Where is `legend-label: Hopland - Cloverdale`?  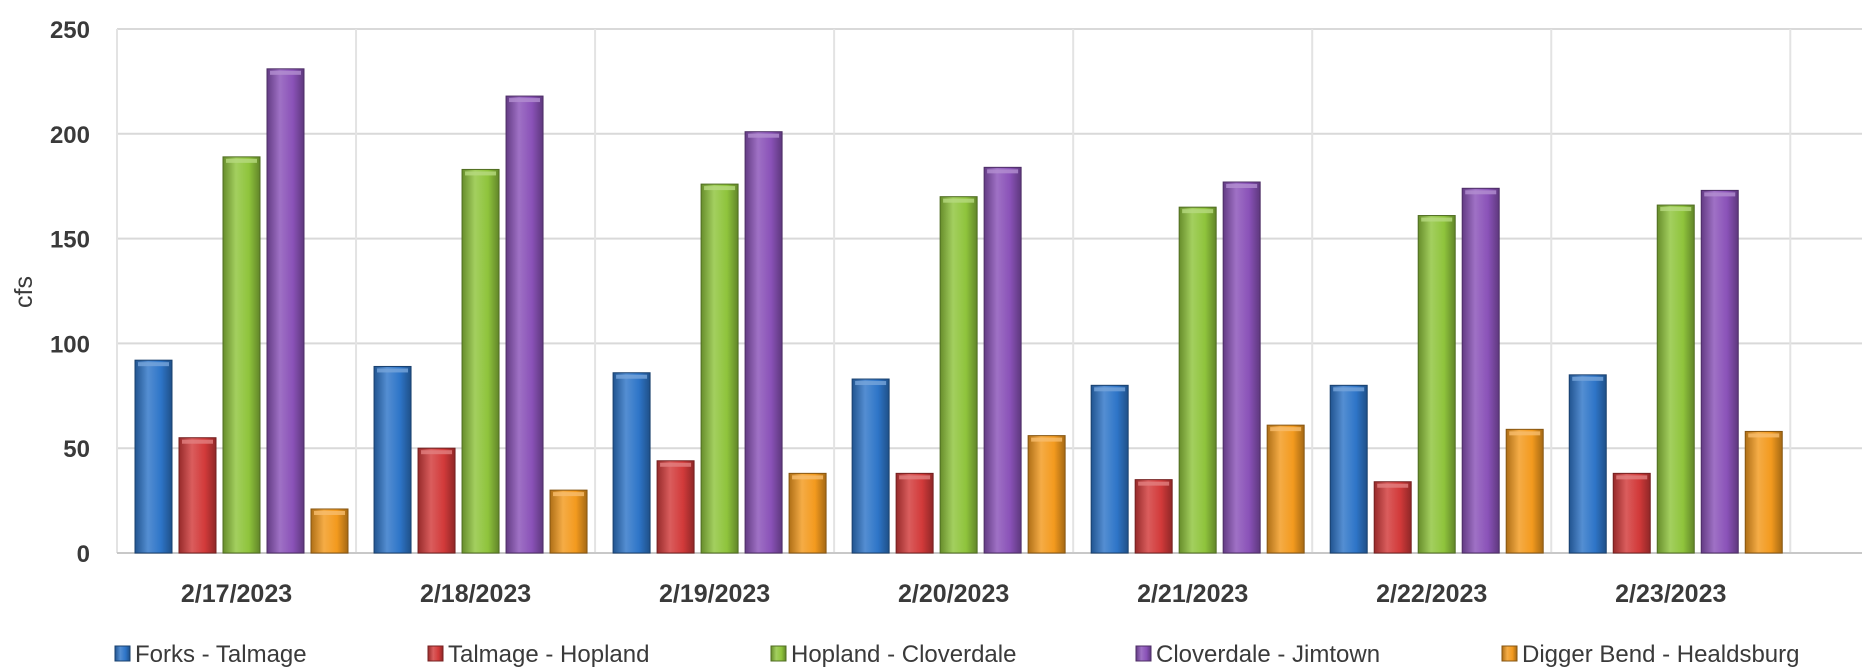
legend-label: Hopland - Cloverdale is located at coordinates (903, 654).